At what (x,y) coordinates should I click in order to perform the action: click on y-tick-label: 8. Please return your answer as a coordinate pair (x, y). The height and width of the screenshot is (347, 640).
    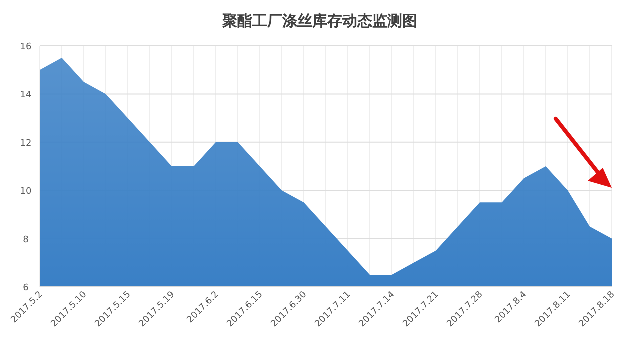
    Looking at the image, I should click on (26, 240).